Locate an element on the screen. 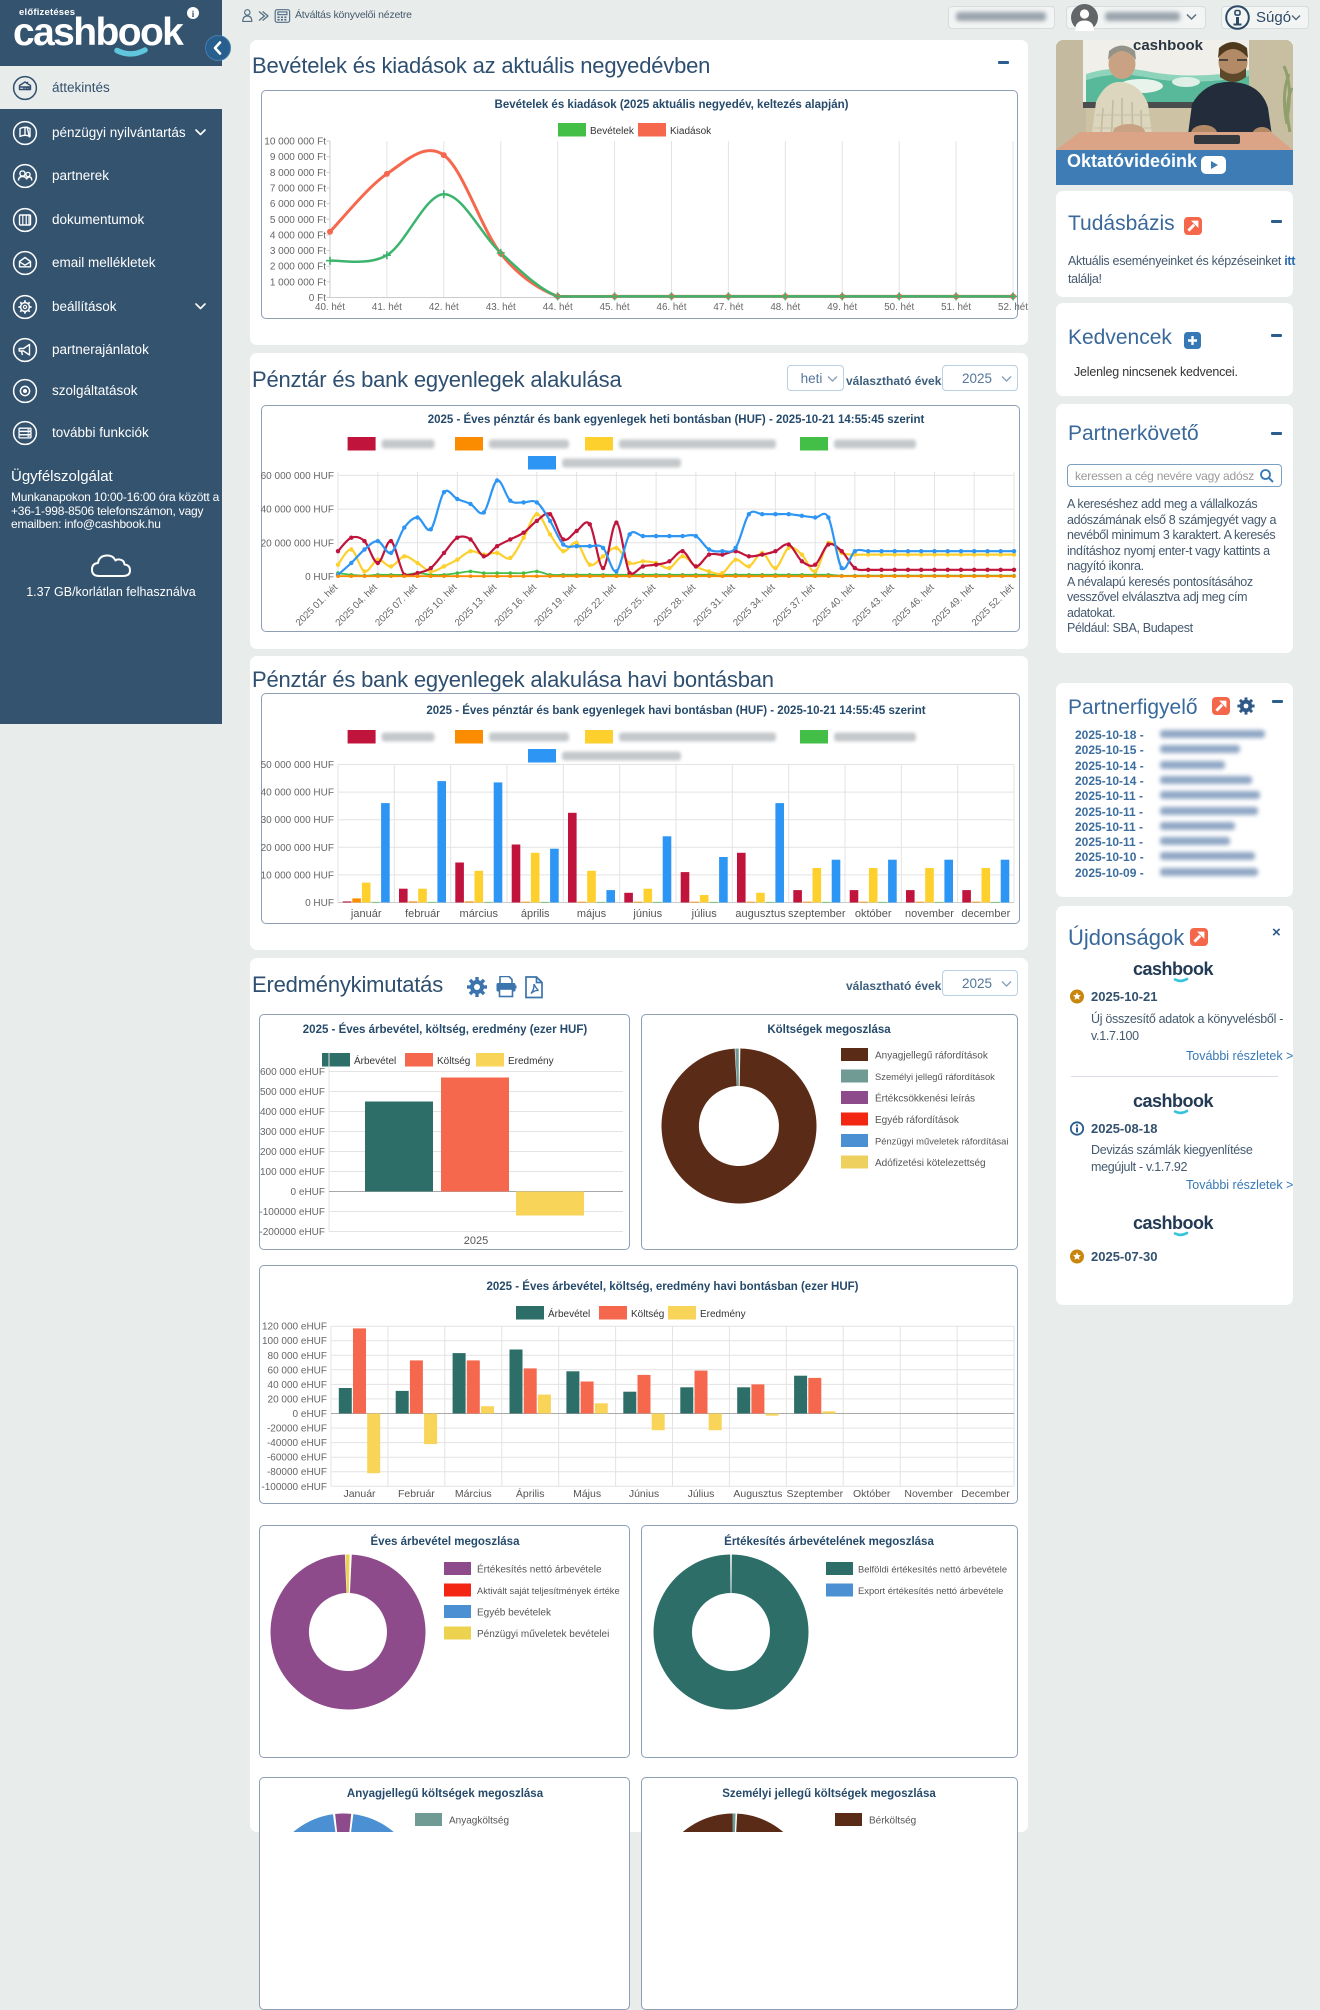 This screenshot has width=1320, height=2010. svg-text: 4 000 000 Ft is located at coordinates (298, 235).